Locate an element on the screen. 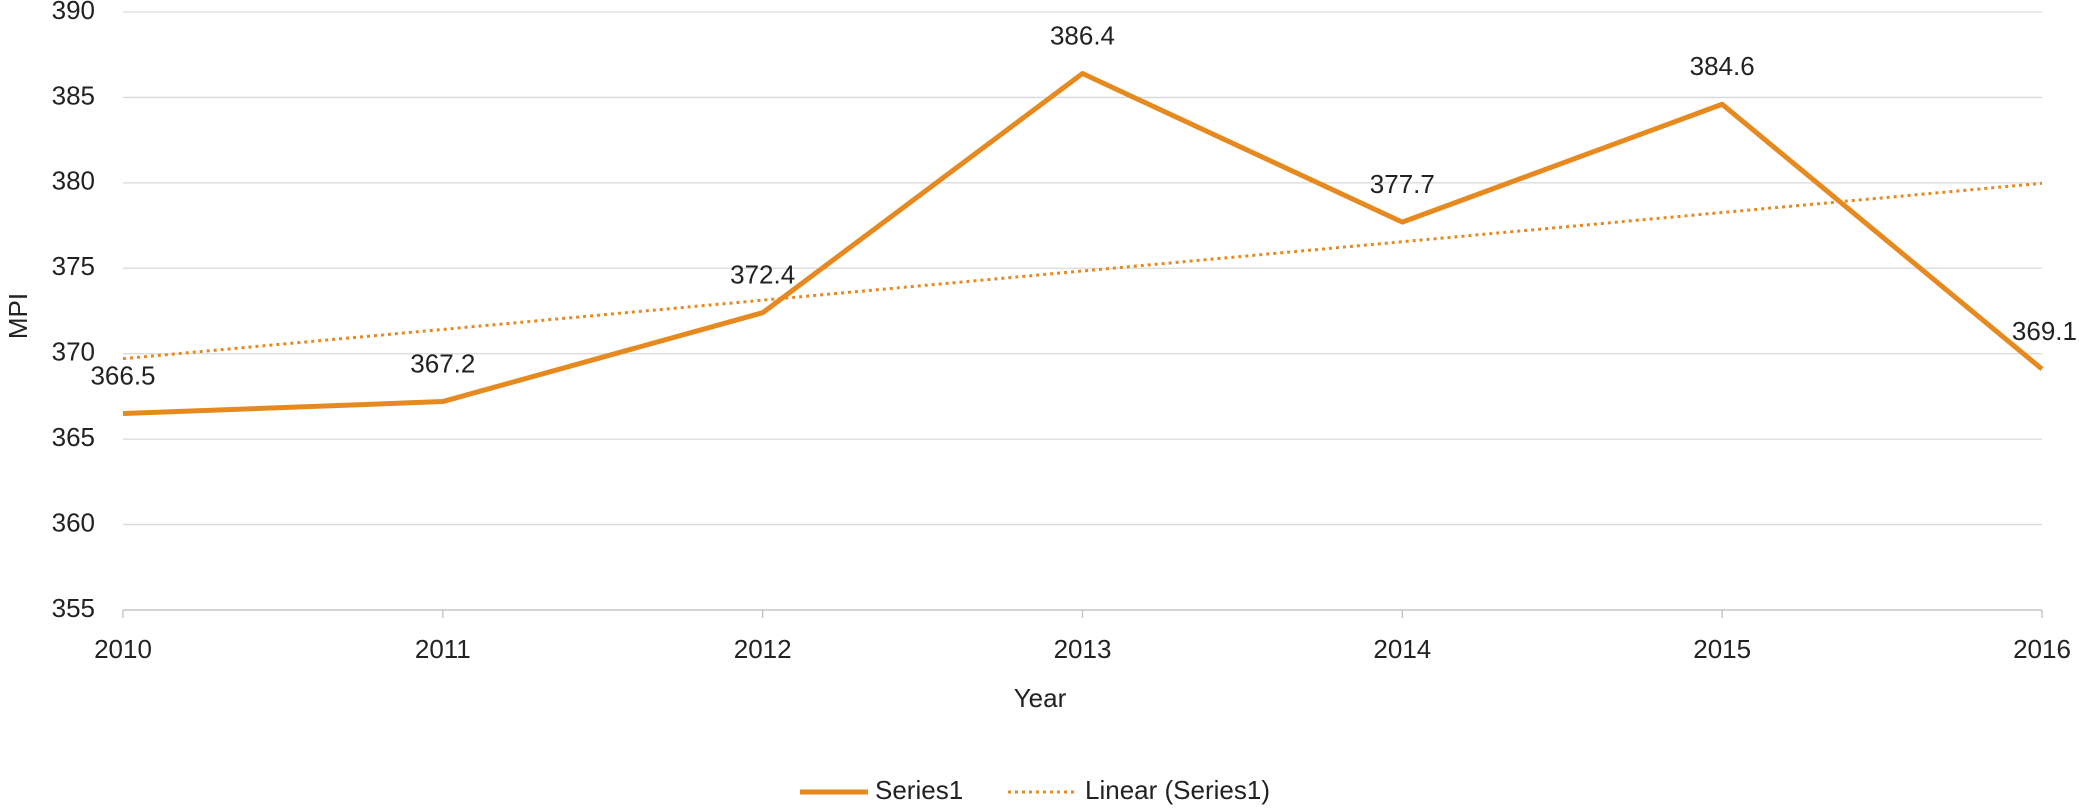  y-tick-label: 355 is located at coordinates (73, 608).